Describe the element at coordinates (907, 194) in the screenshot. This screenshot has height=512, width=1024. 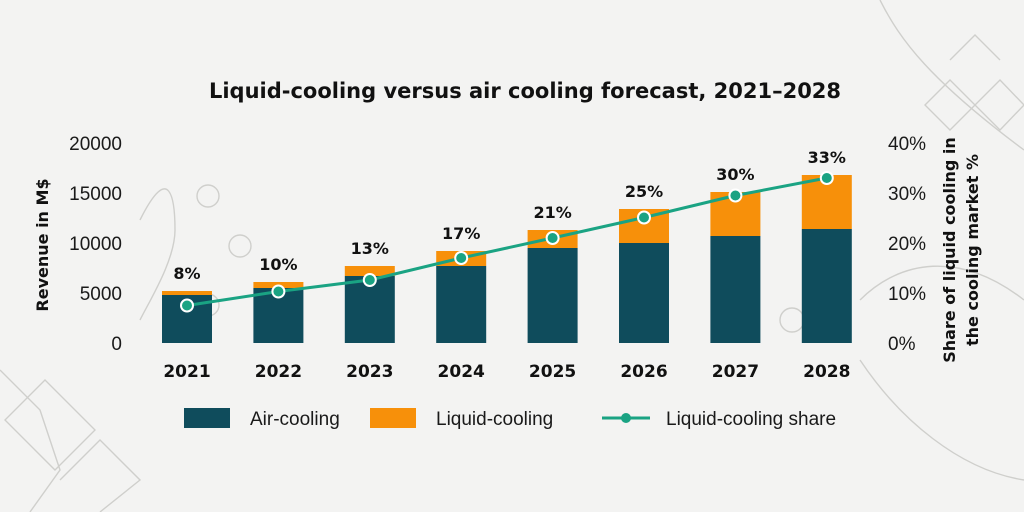
I see `y2-tick-label: 30%` at that location.